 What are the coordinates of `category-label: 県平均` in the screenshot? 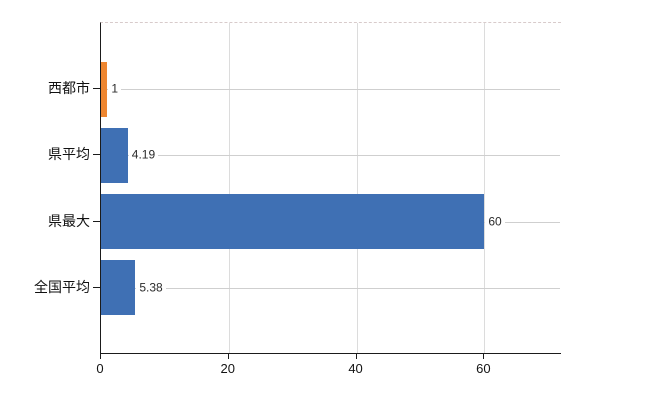 It's located at (69, 154).